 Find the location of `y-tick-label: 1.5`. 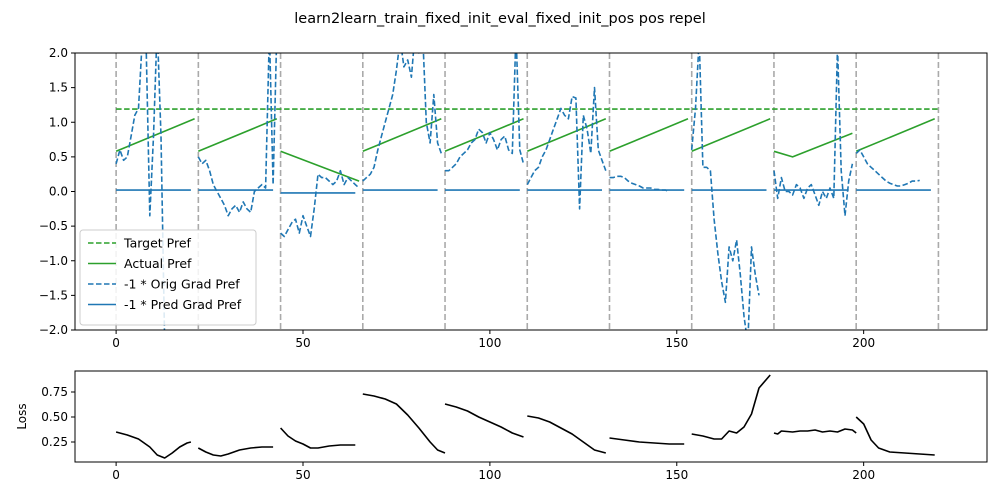

y-tick-label: 1.5 is located at coordinates (58, 88).